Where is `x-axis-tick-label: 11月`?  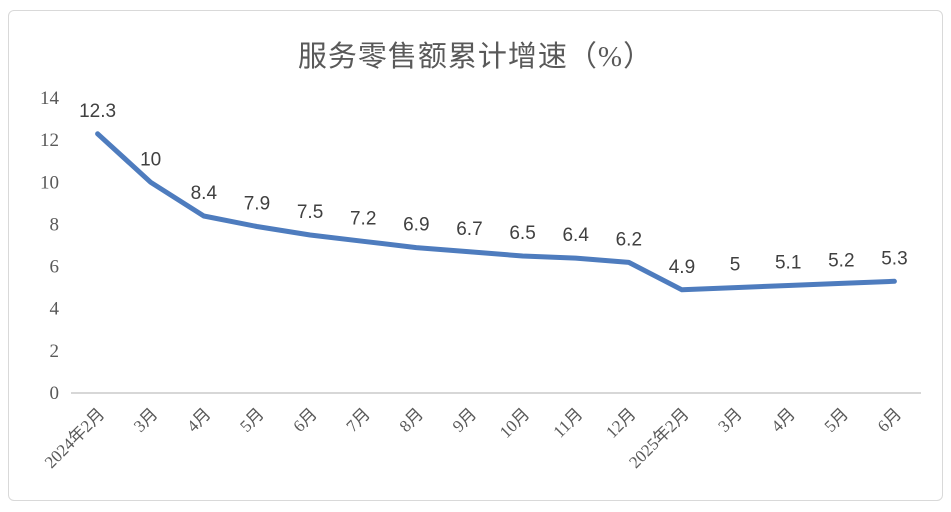
x-axis-tick-label: 11月 is located at coordinates (567, 422).